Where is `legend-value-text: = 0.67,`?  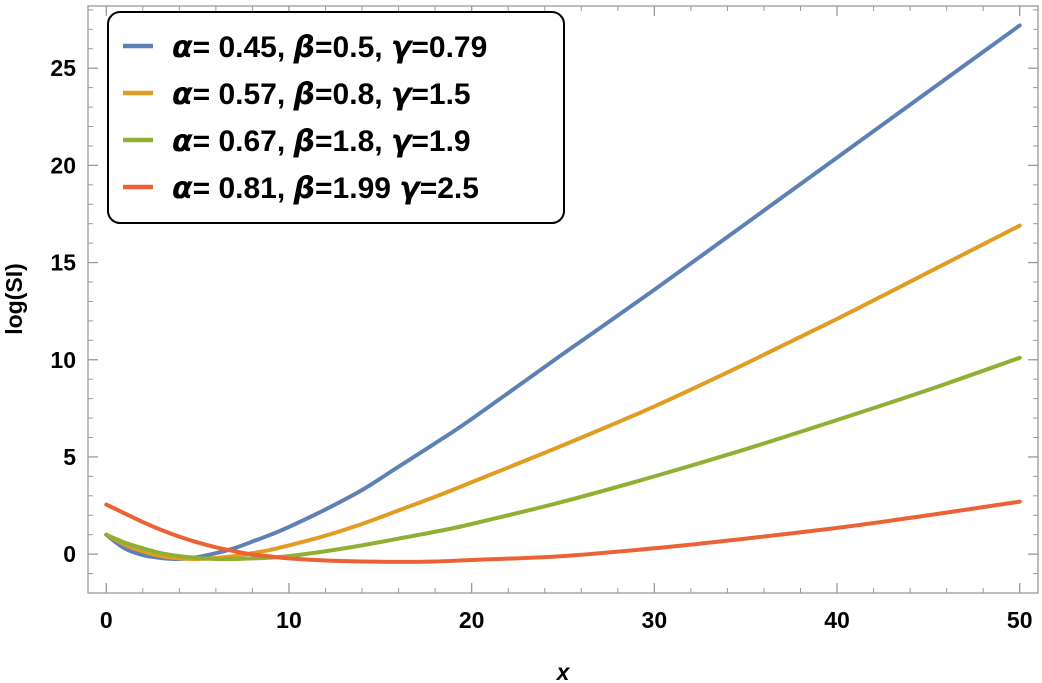
legend-value-text: = 0.67, is located at coordinates (243, 141).